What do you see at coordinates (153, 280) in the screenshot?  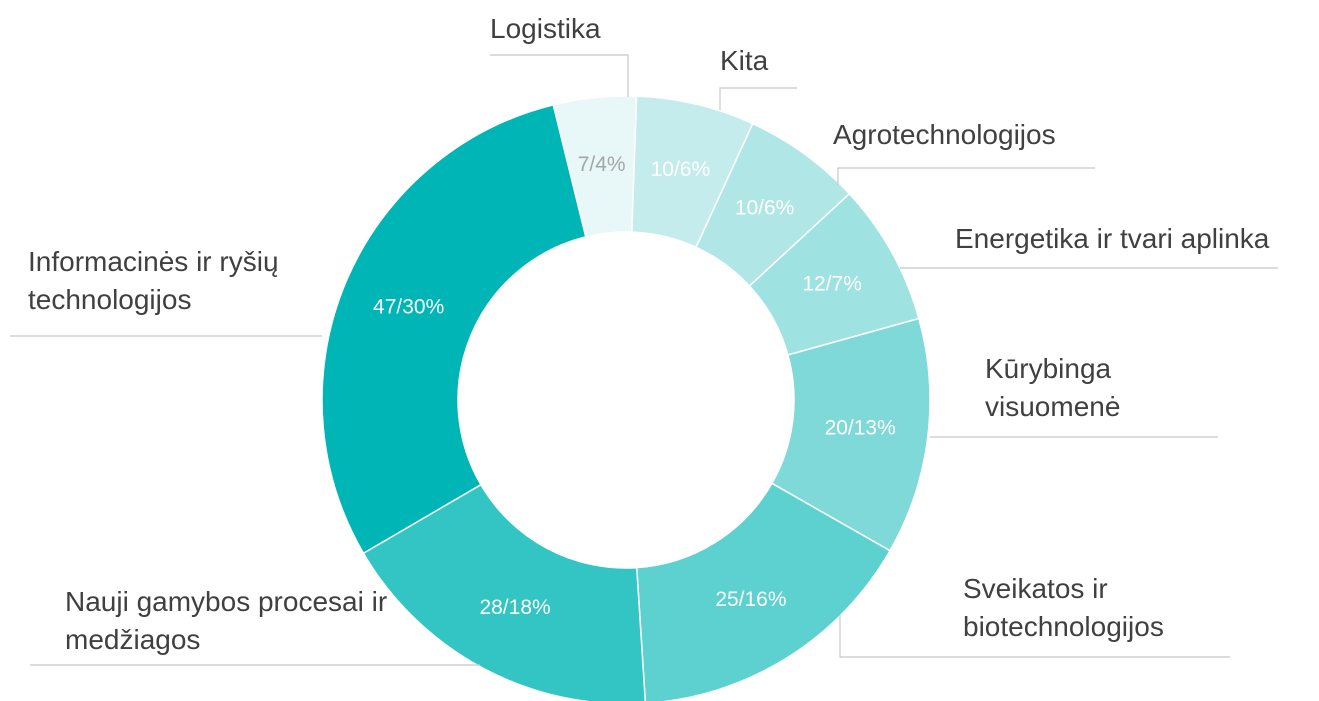 I see `category-label: Informacinės ir ryšių technologijos` at bounding box center [153, 280].